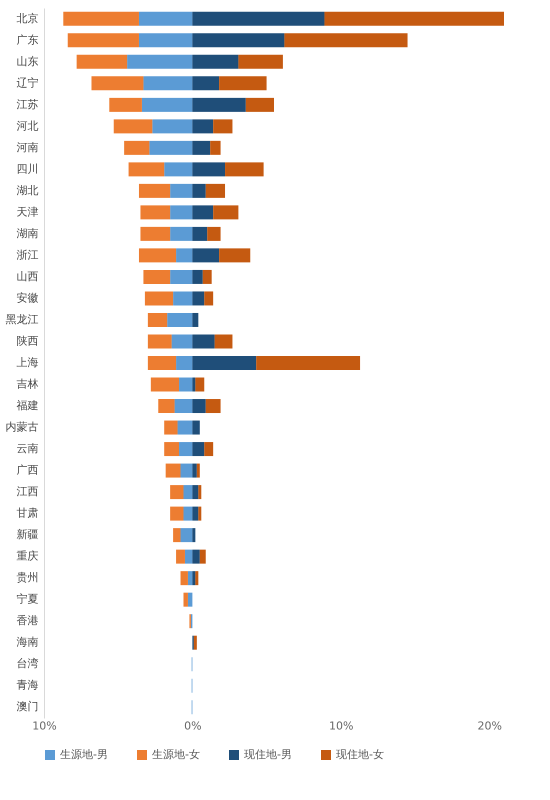 This screenshot has width=550, height=800. Describe the element at coordinates (27, 685) in the screenshot. I see `y-tick-label: 青海` at that location.